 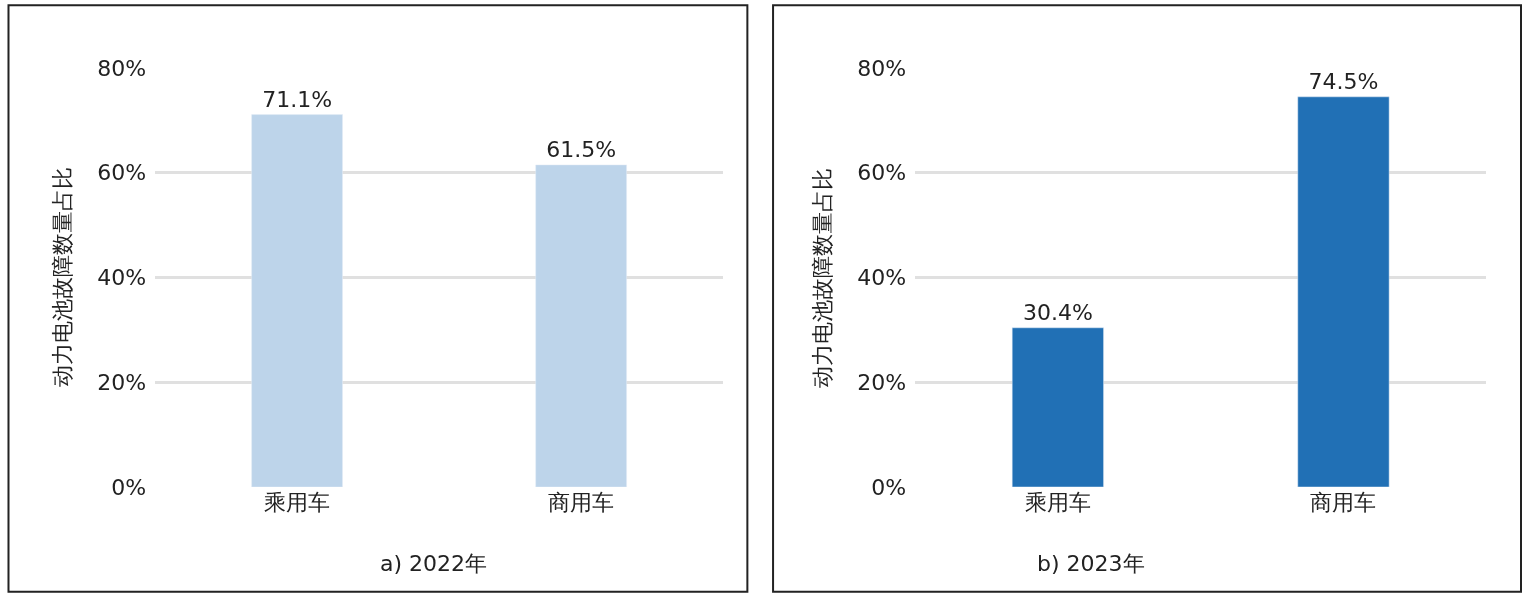 I want to click on text: b) 2023年, so click(x=1091, y=563).